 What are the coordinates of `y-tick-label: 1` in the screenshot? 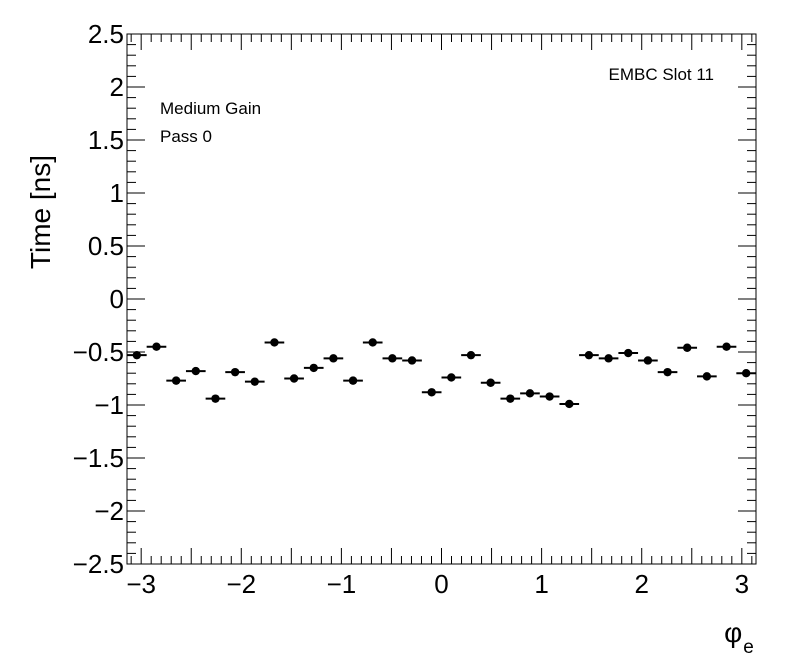 It's located at (117, 193).